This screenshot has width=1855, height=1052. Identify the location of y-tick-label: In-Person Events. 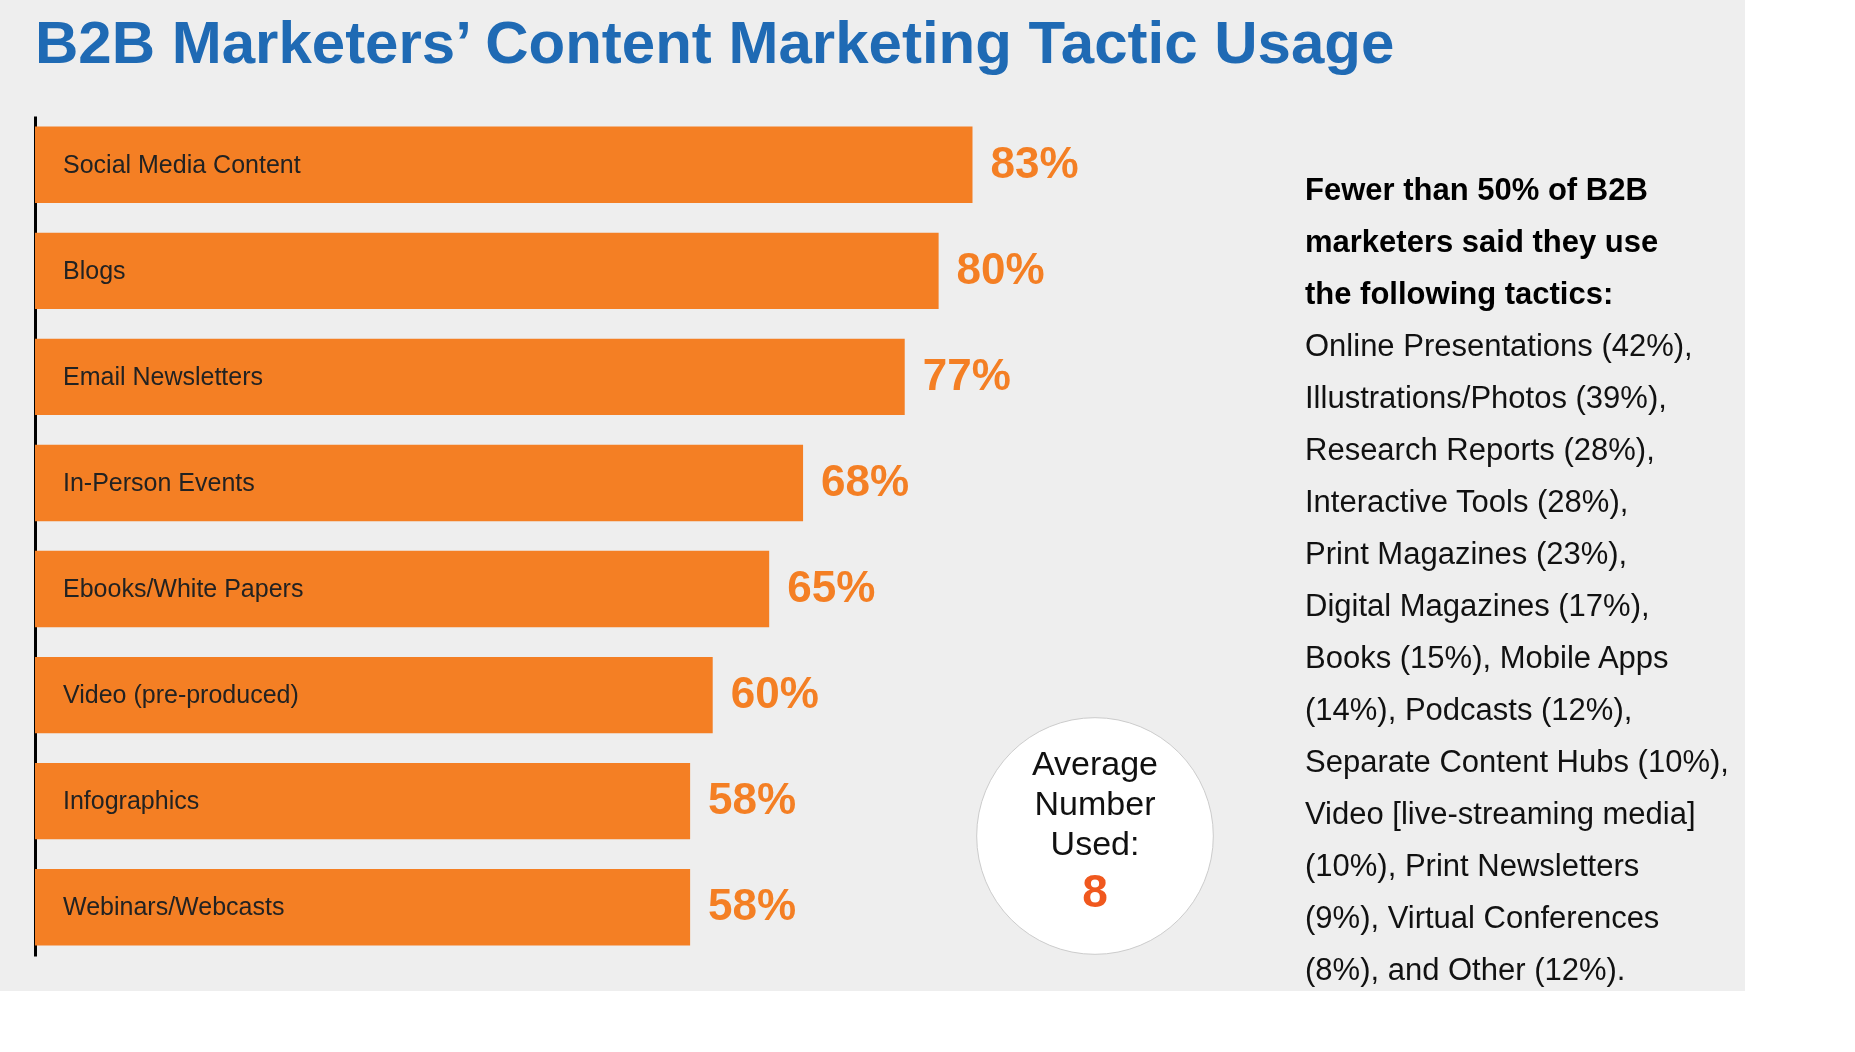
(159, 481).